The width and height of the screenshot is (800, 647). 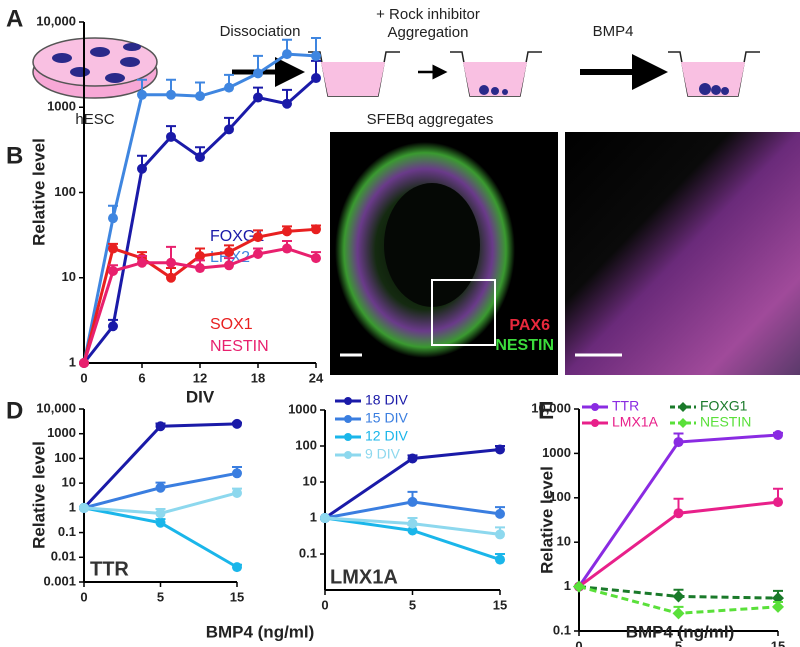 What do you see at coordinates (546, 520) in the screenshot?
I see `y-axis-label: Relative level` at bounding box center [546, 520].